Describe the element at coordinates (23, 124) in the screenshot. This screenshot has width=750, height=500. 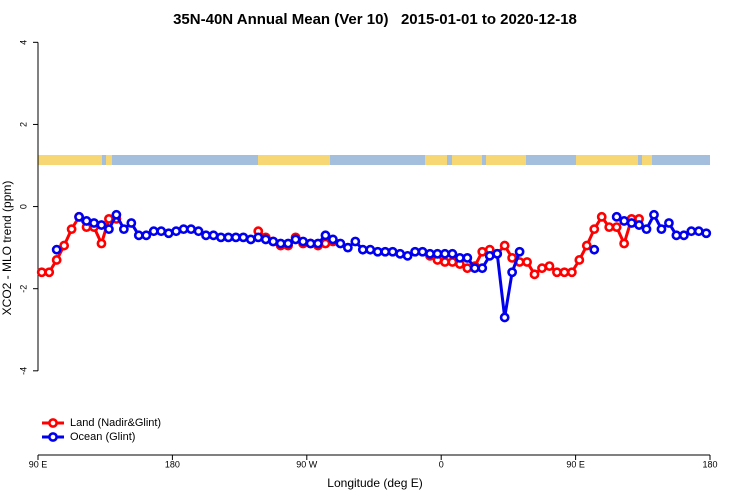
I see `y-tick-label: 2` at that location.